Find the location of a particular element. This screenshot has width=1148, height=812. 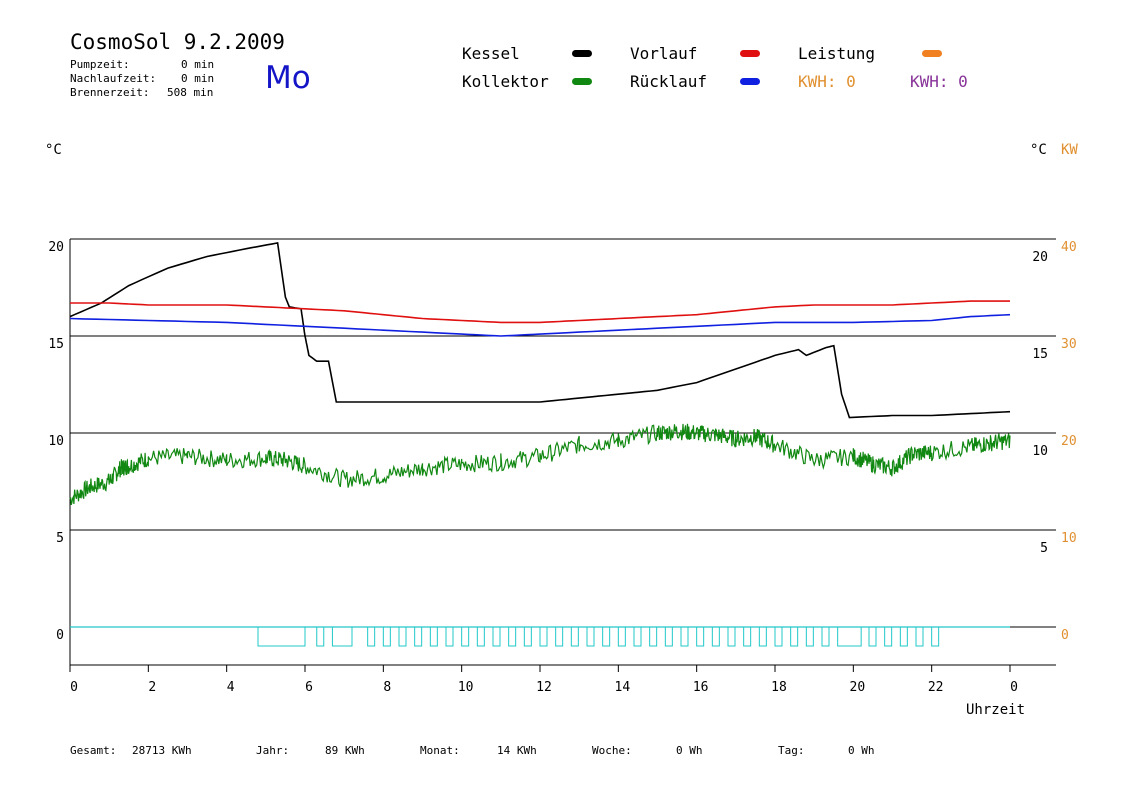

series-vorlauf is located at coordinates (540, 312).